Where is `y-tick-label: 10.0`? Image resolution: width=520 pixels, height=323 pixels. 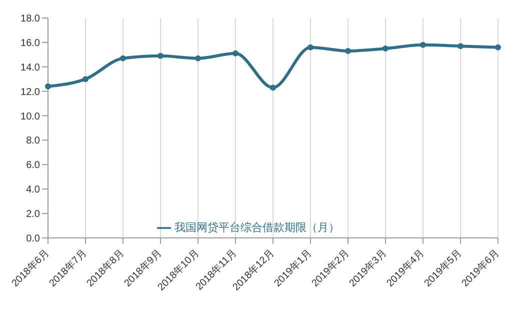 y-tick-label: 10.0 is located at coordinates (30, 116).